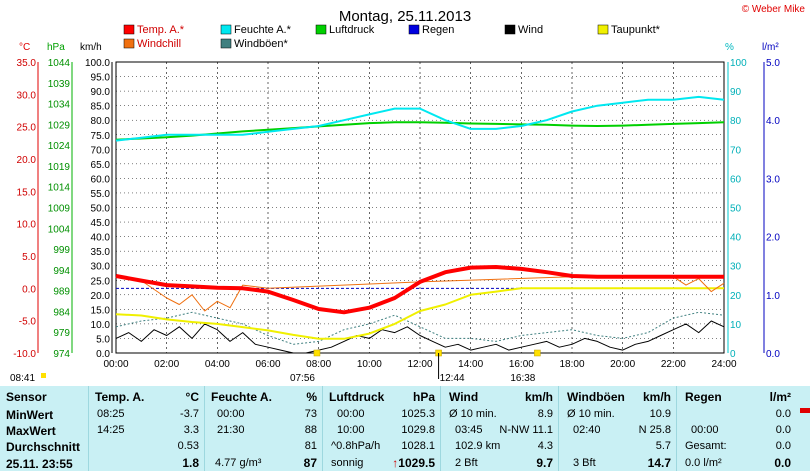 The image size is (810, 471). I want to click on speed-tick-label: 10.0, so click(101, 325).